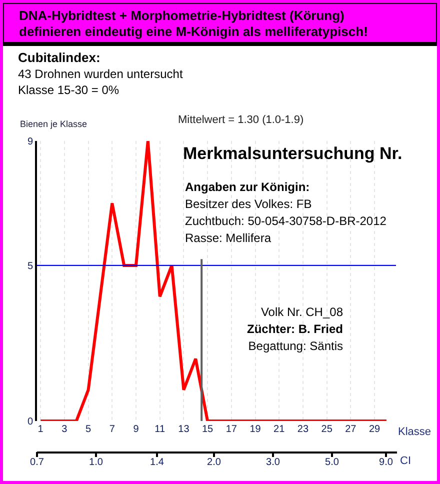 This screenshot has width=440, height=484. What do you see at coordinates (327, 429) in the screenshot?
I see `x-tick-label: 25` at bounding box center [327, 429].